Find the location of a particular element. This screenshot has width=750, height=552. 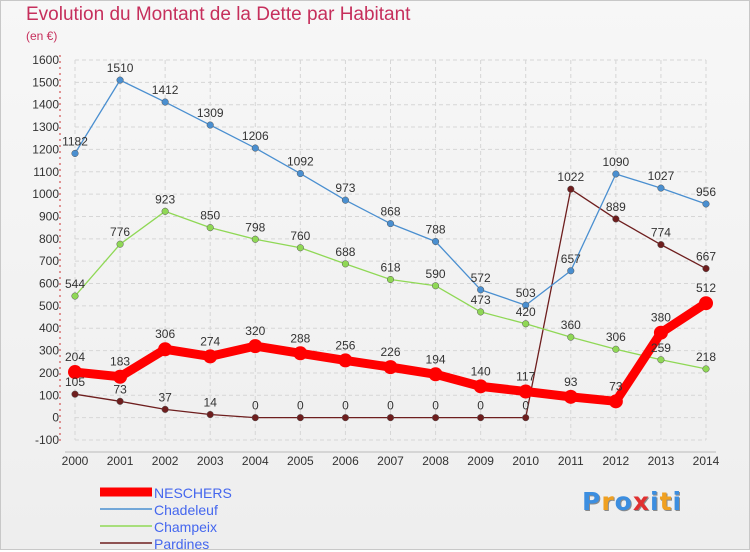

data-label-chadeleuf: 1092 is located at coordinates (300, 162).